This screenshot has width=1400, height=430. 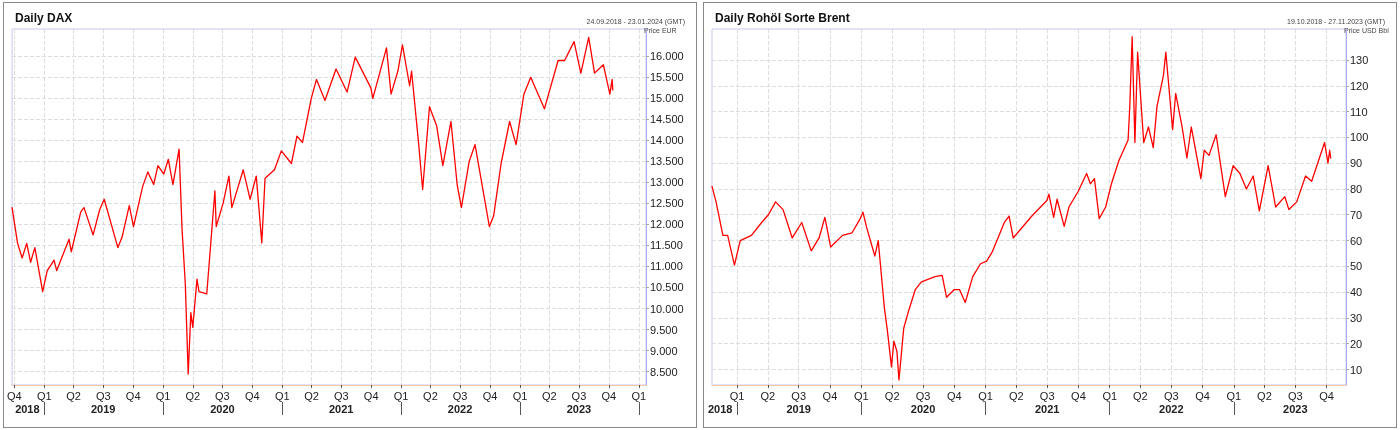 What do you see at coordinates (667, 77) in the screenshot?
I see `y-tick-label: 15.500` at bounding box center [667, 77].